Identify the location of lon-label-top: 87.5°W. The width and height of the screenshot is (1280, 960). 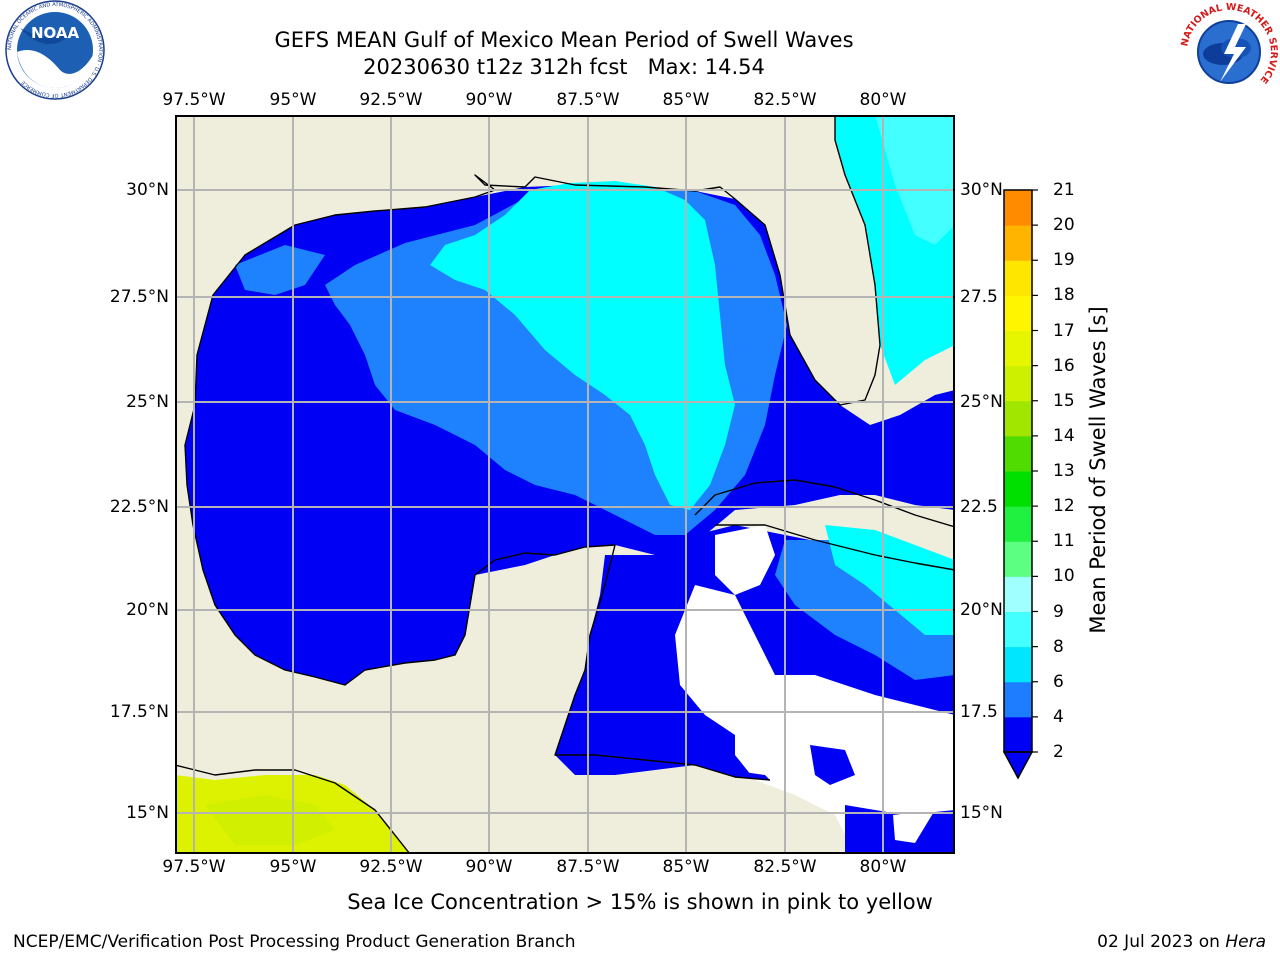
(588, 100).